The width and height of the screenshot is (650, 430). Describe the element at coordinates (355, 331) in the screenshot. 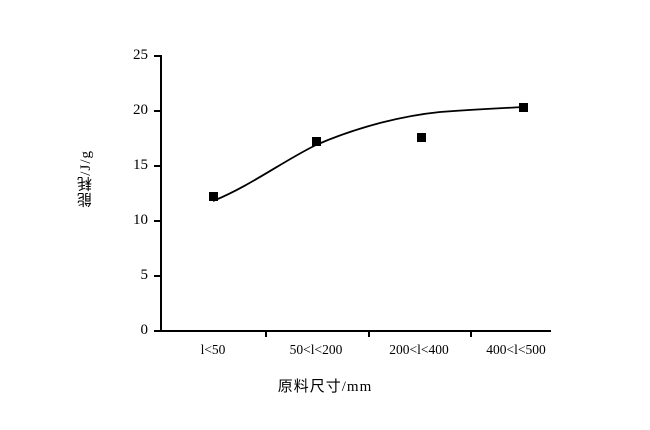

I see `x-axis-line` at that location.